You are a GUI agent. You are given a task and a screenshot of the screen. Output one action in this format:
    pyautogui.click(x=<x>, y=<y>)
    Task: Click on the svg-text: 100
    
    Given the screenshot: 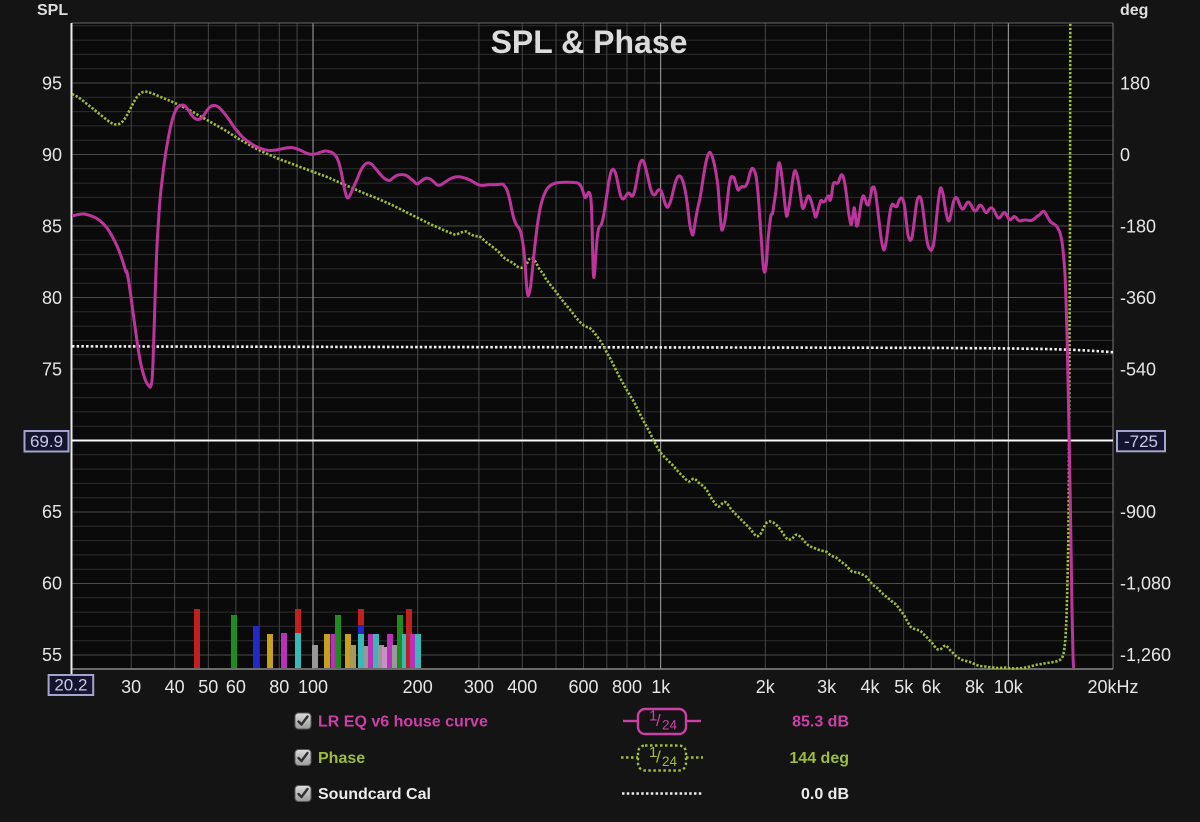 What is the action you would take?
    pyautogui.click(x=313, y=687)
    